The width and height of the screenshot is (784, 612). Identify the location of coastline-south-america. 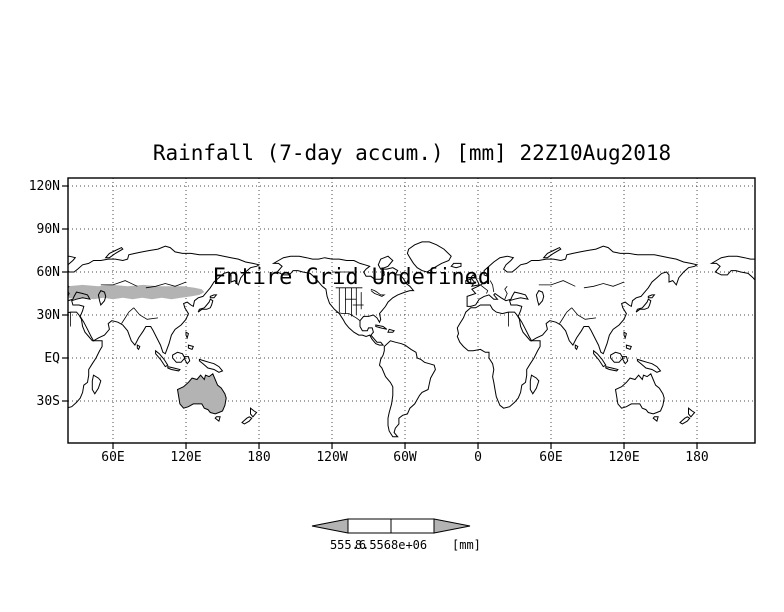
(407, 389).